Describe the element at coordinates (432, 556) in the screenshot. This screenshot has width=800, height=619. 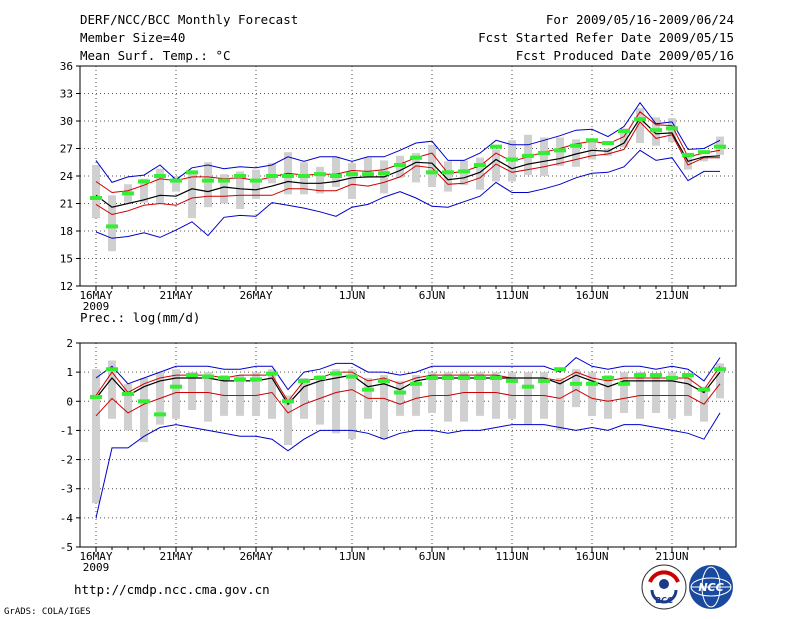
I see `prec-xtick-label: 6JUN` at that location.